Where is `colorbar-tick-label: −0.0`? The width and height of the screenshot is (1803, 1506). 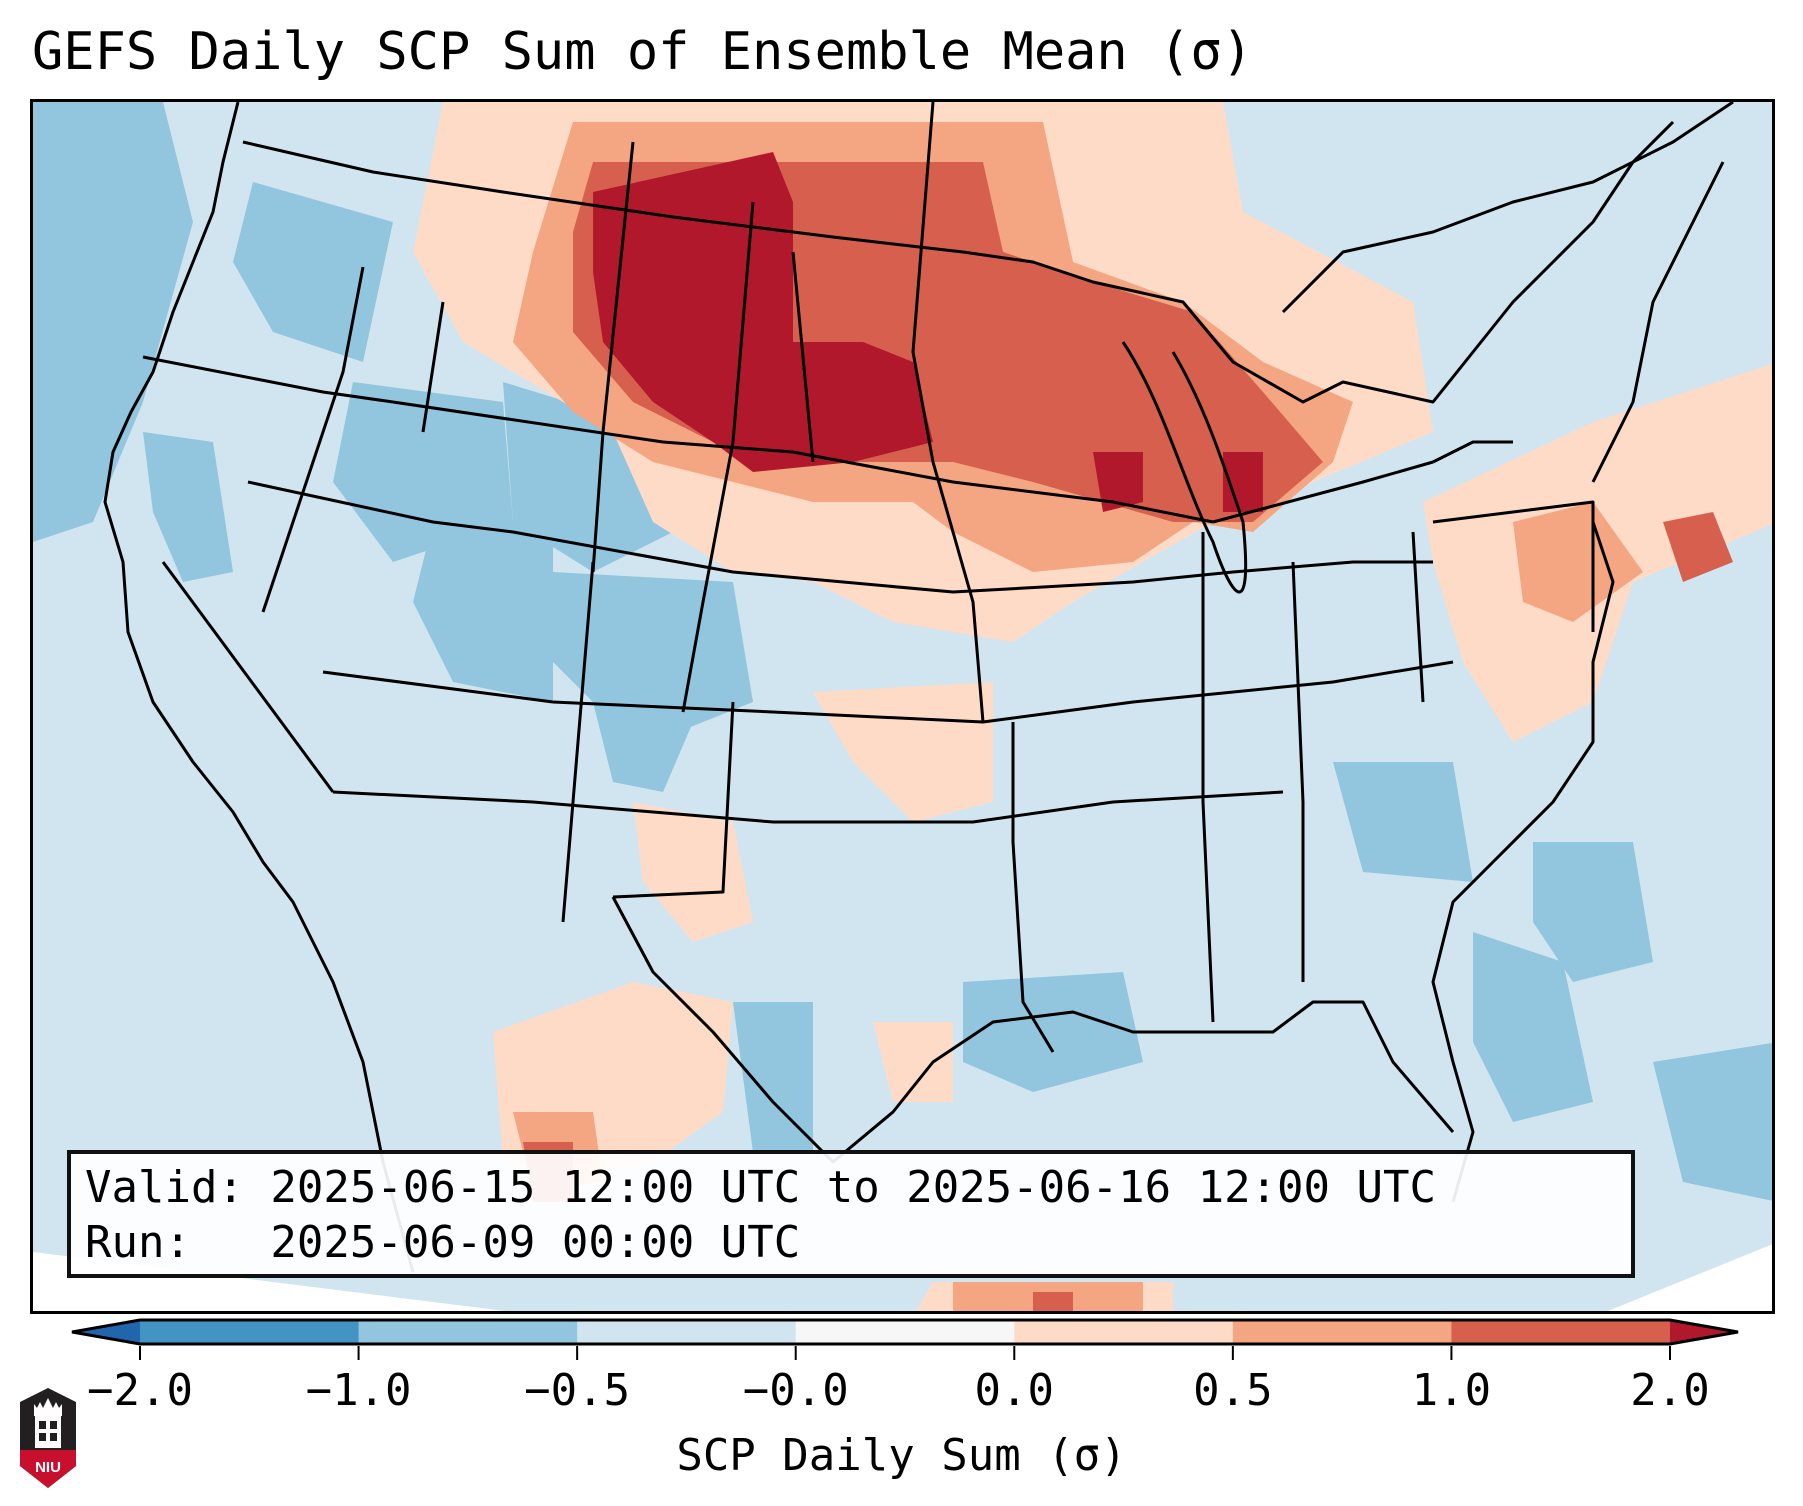
colorbar-tick-label: −0.0 is located at coordinates (795, 1390).